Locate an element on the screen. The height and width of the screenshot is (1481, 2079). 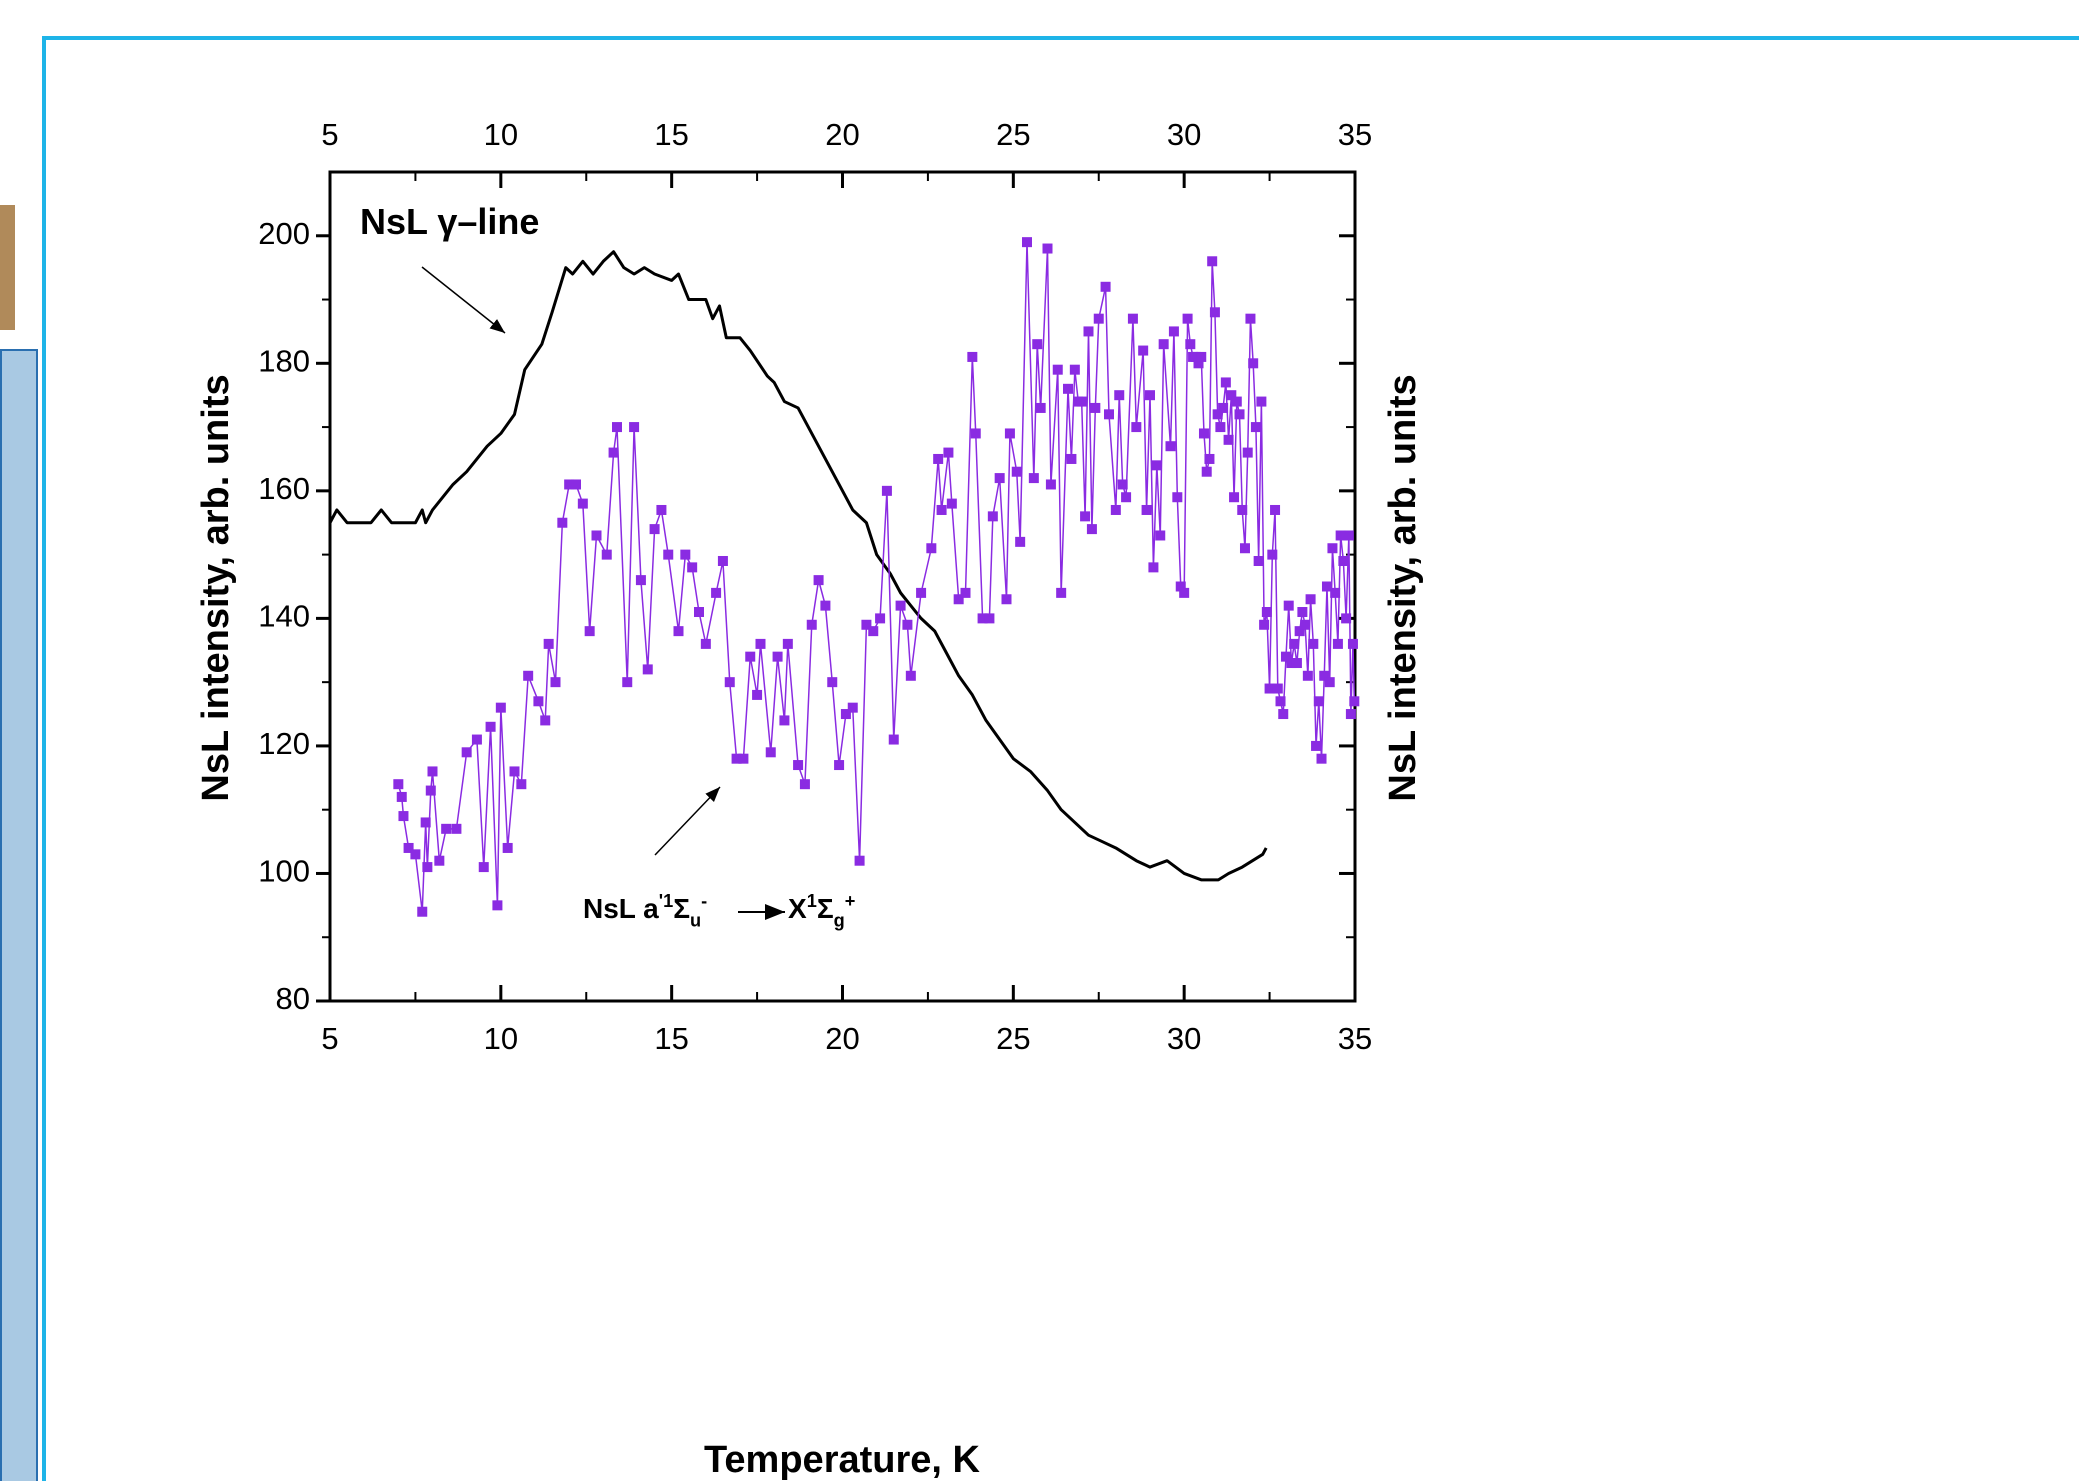
x-tick-label: 5 is located at coordinates (329, 1038).